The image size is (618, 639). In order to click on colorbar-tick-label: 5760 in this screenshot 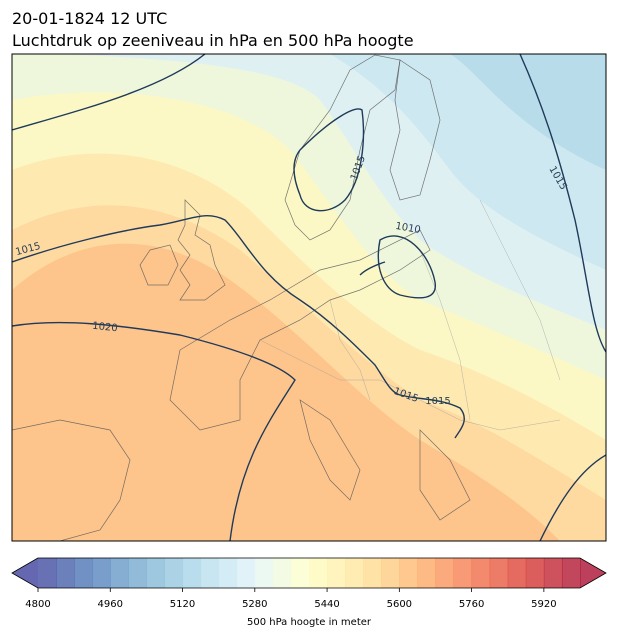, I will do `click(471, 604)`.